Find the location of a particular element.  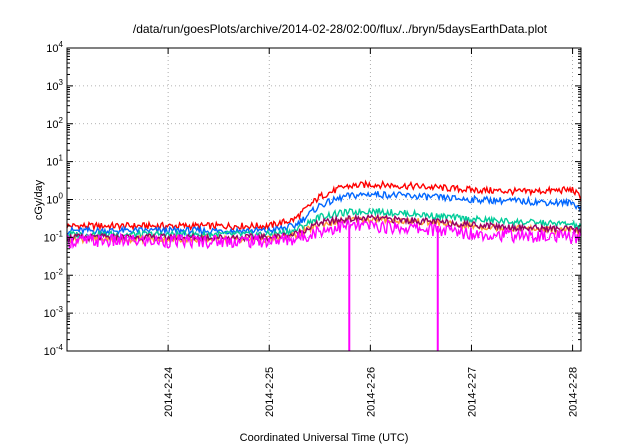

y-axis-label: cGy/day is located at coordinates (39, 199).